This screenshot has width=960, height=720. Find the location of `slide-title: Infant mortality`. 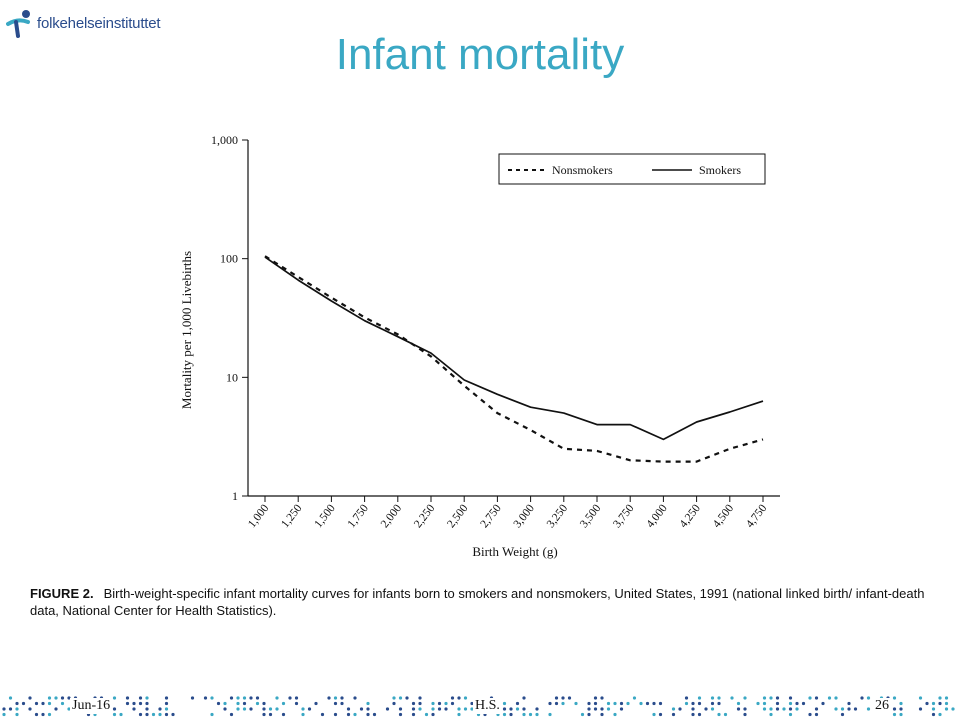

slide-title: Infant mortality is located at coordinates (480, 54).